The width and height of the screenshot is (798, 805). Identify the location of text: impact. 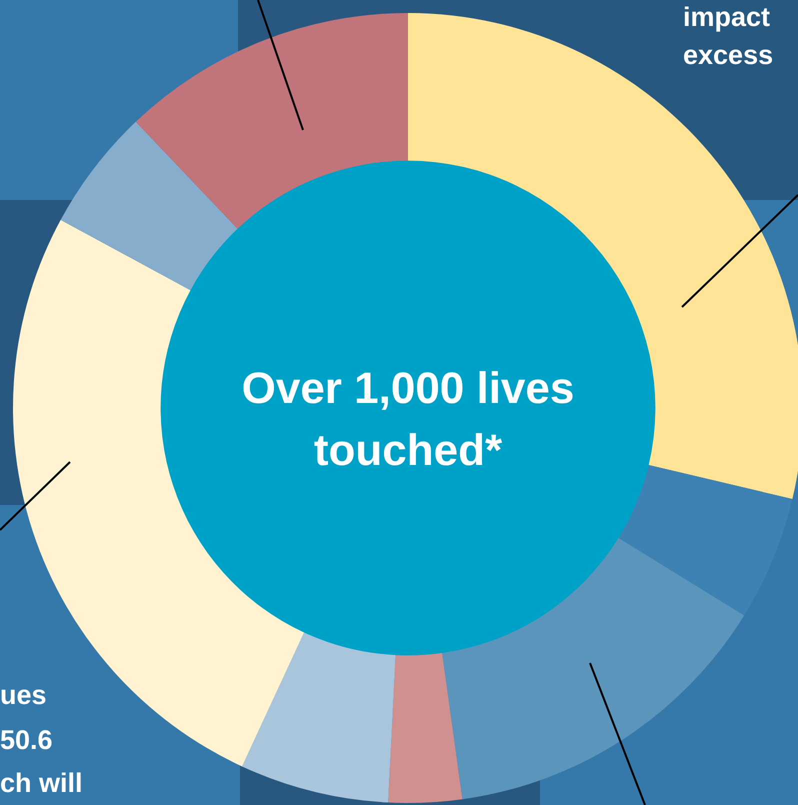
(726, 17).